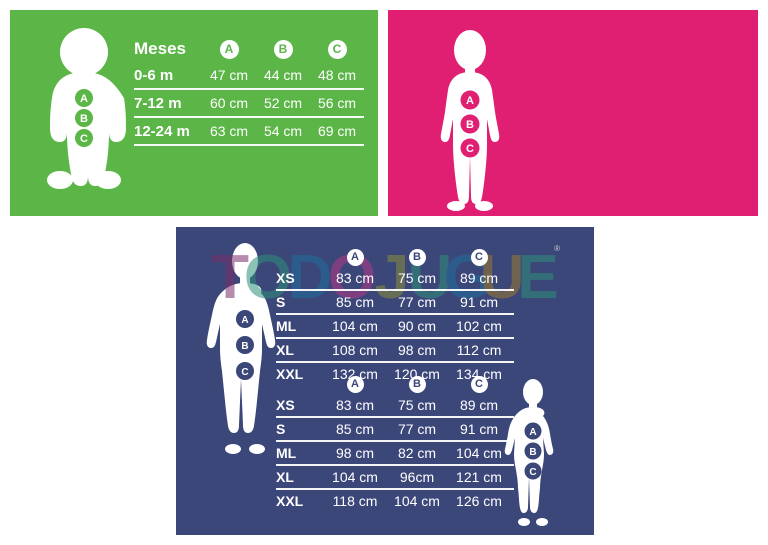  What do you see at coordinates (479, 350) in the screenshot?
I see `cell-c: 112 cm` at bounding box center [479, 350].